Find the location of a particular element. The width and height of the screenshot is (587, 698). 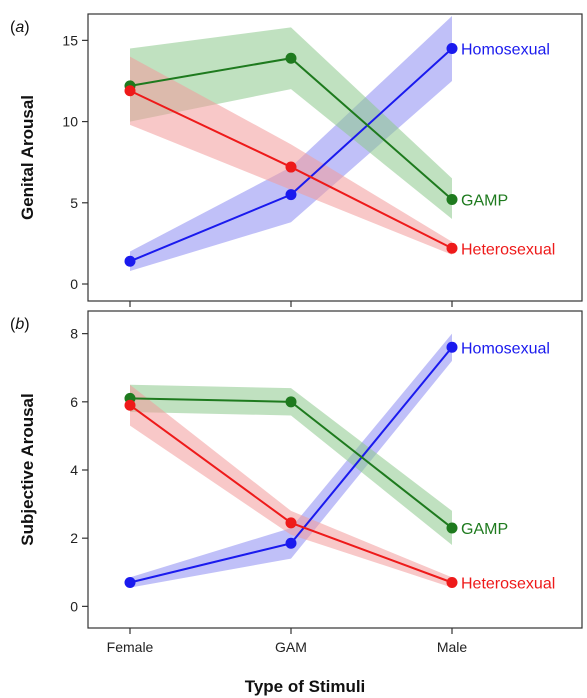

y-tick-label: 15 is located at coordinates (70, 40).